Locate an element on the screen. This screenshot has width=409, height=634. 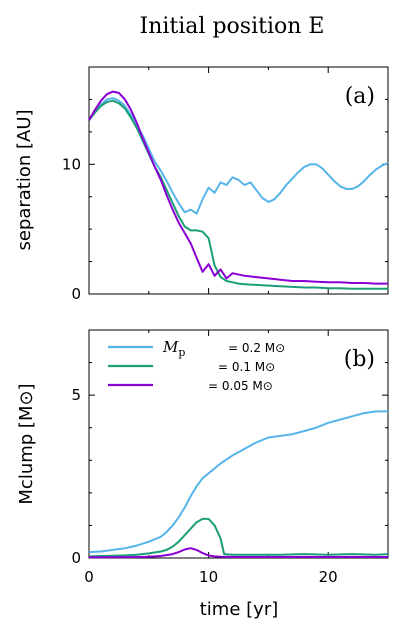
panel-b-ylabel: Mclump [M⊙] is located at coordinates (26, 443).